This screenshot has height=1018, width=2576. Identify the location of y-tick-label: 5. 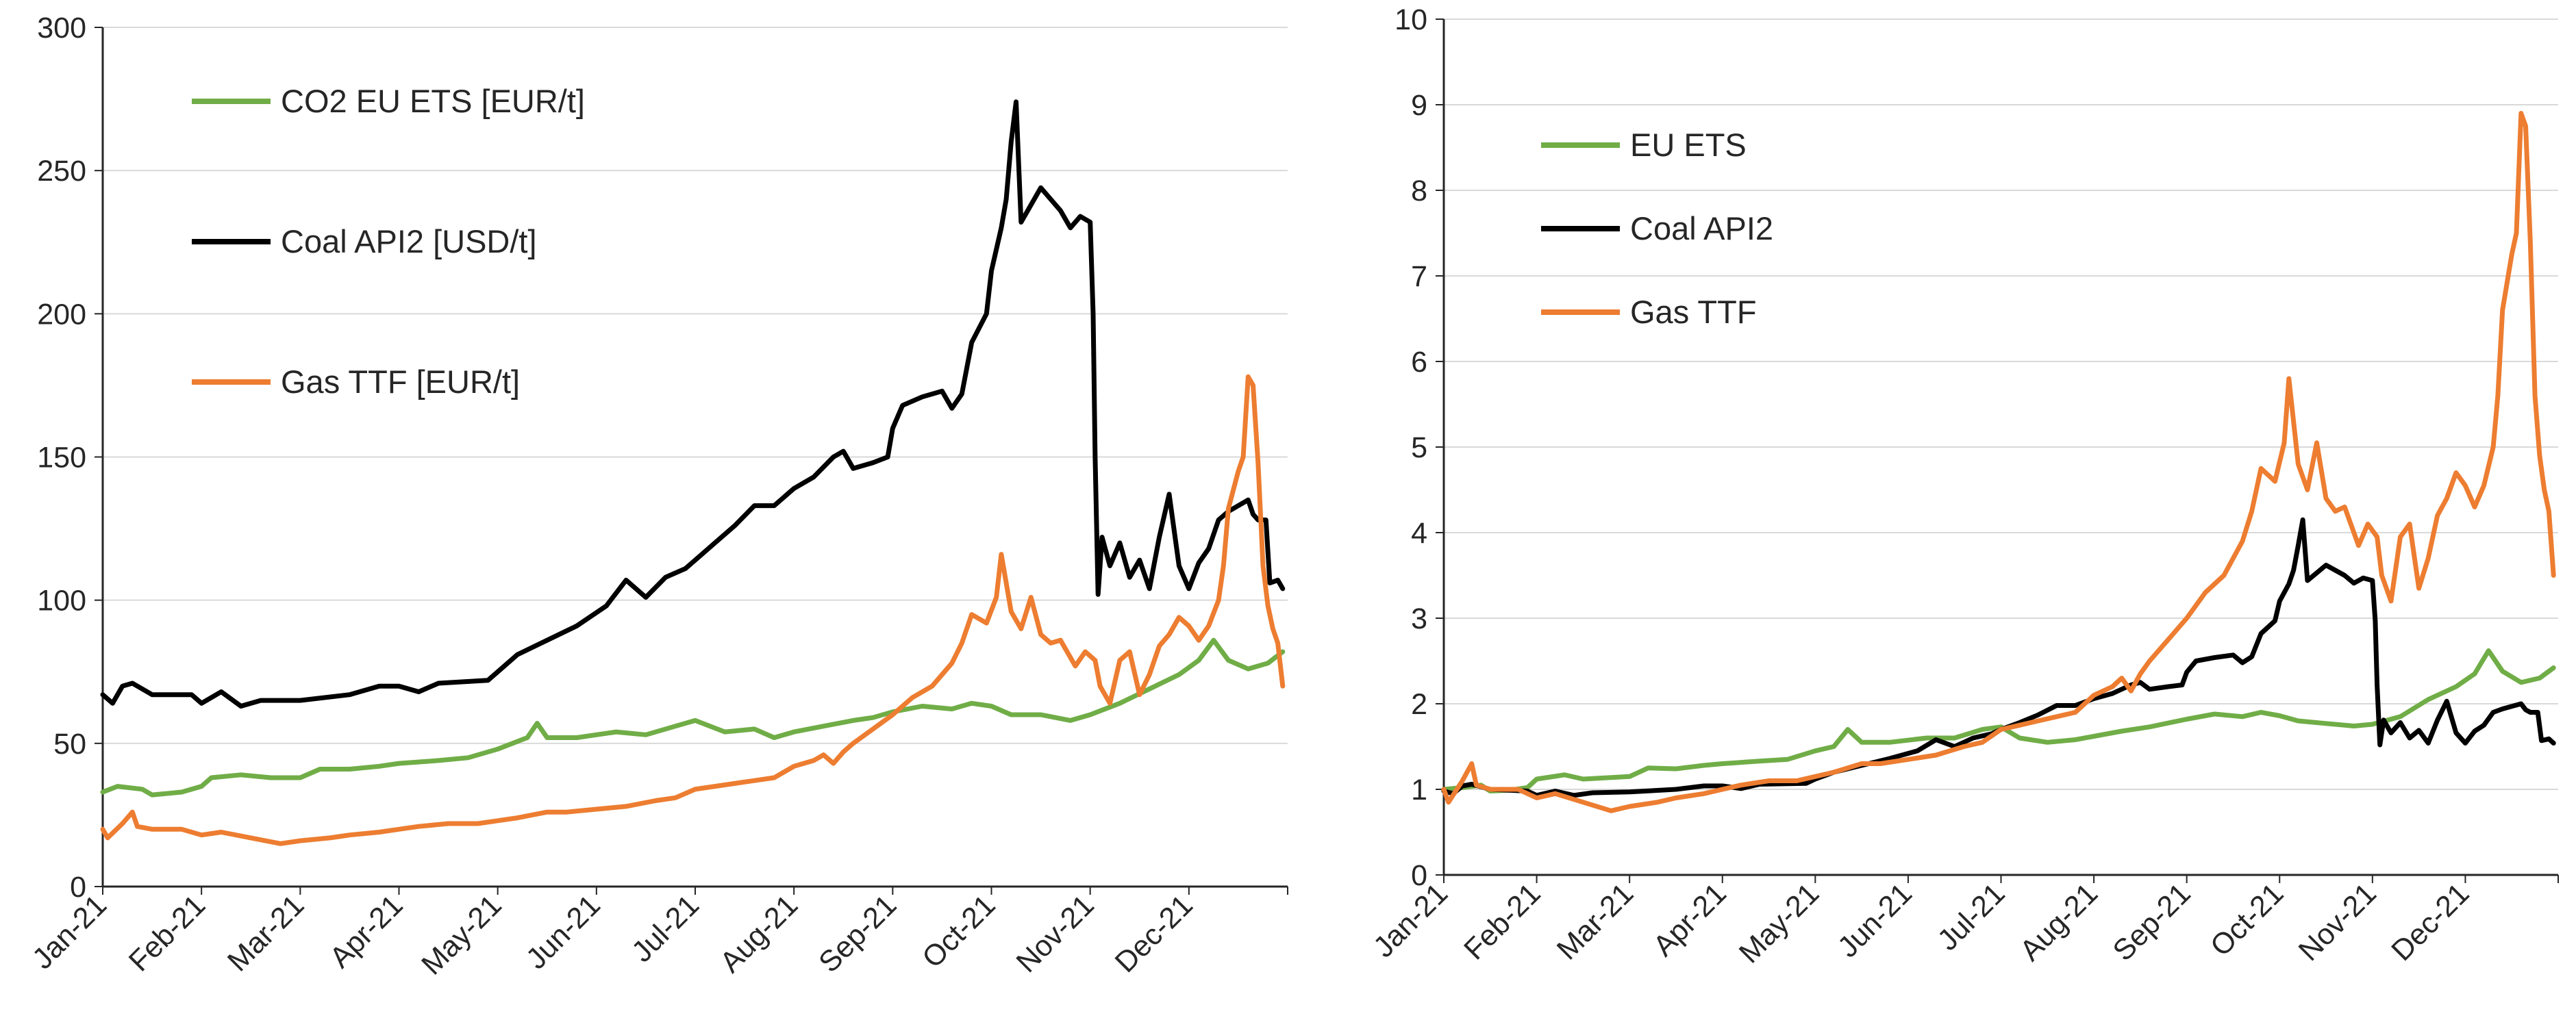
(1419, 447).